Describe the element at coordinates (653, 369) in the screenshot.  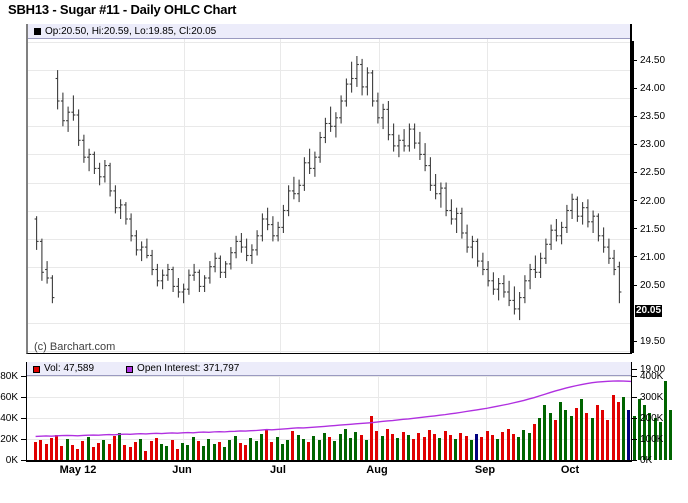
I see `price-tick-label: 19.00` at that location.